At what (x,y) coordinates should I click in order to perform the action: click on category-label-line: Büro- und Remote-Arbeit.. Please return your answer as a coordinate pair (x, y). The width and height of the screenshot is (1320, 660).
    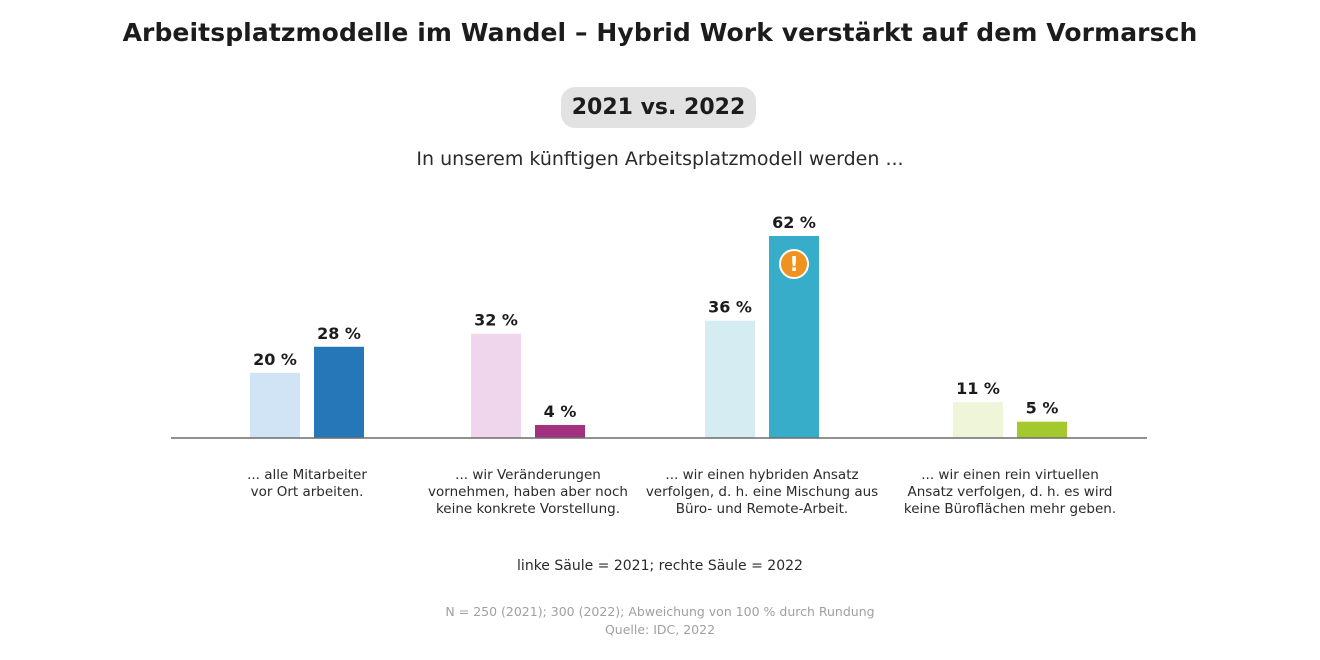
    Looking at the image, I should click on (762, 509).